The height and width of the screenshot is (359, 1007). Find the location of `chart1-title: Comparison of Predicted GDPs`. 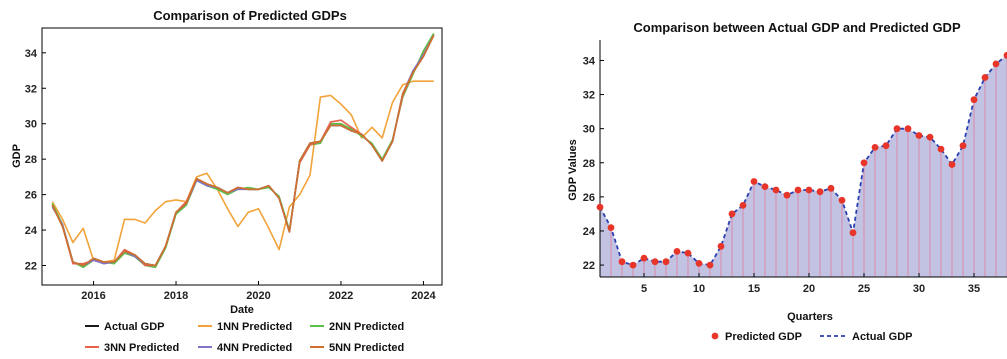

chart1-title: Comparison of Predicted GDPs is located at coordinates (250, 15).